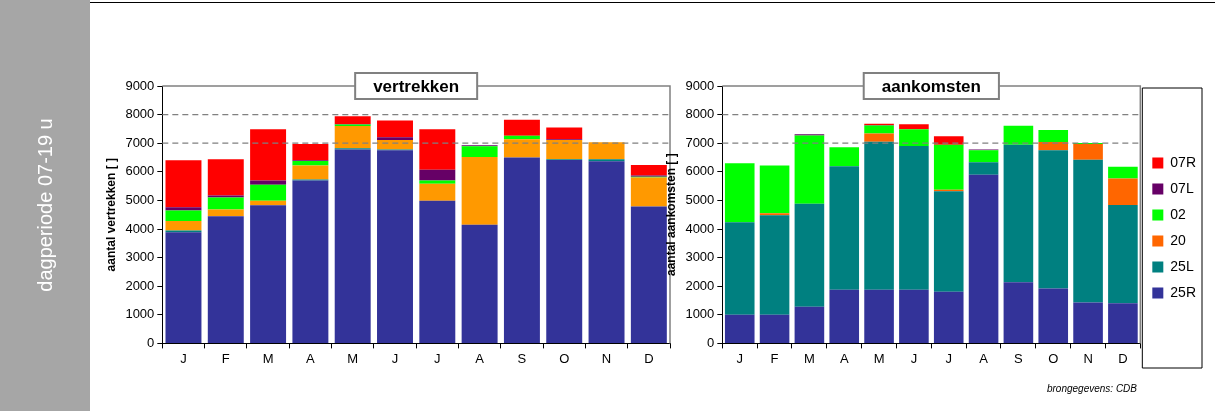 This screenshot has height=411, width=1215. Describe the element at coordinates (110, 215) in the screenshot. I see `y-axis-title: aantal vertrekken [ ]` at that location.